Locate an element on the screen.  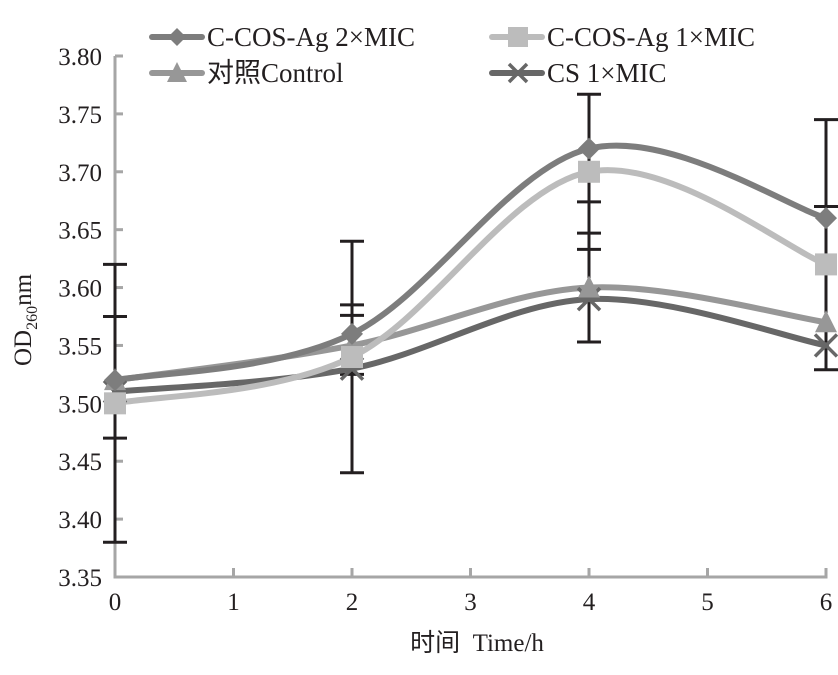
y-tick-label: 3.65 is located at coordinates (80, 231).